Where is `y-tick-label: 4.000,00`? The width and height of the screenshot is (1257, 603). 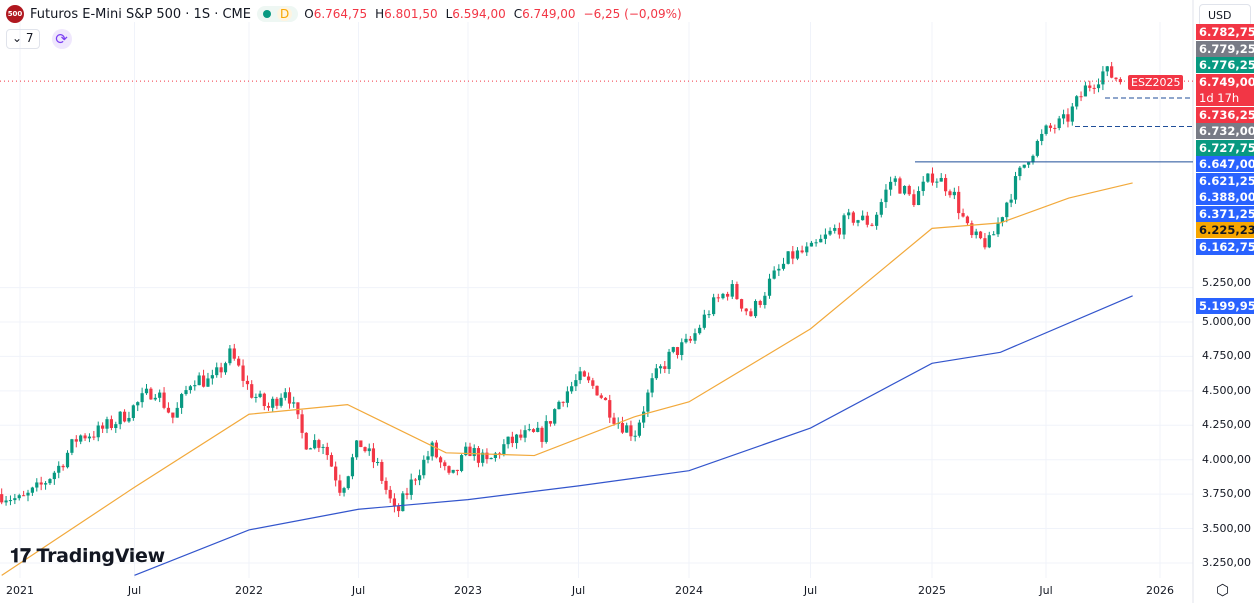
y-tick-label: 4.000,00 is located at coordinates (1226, 459).